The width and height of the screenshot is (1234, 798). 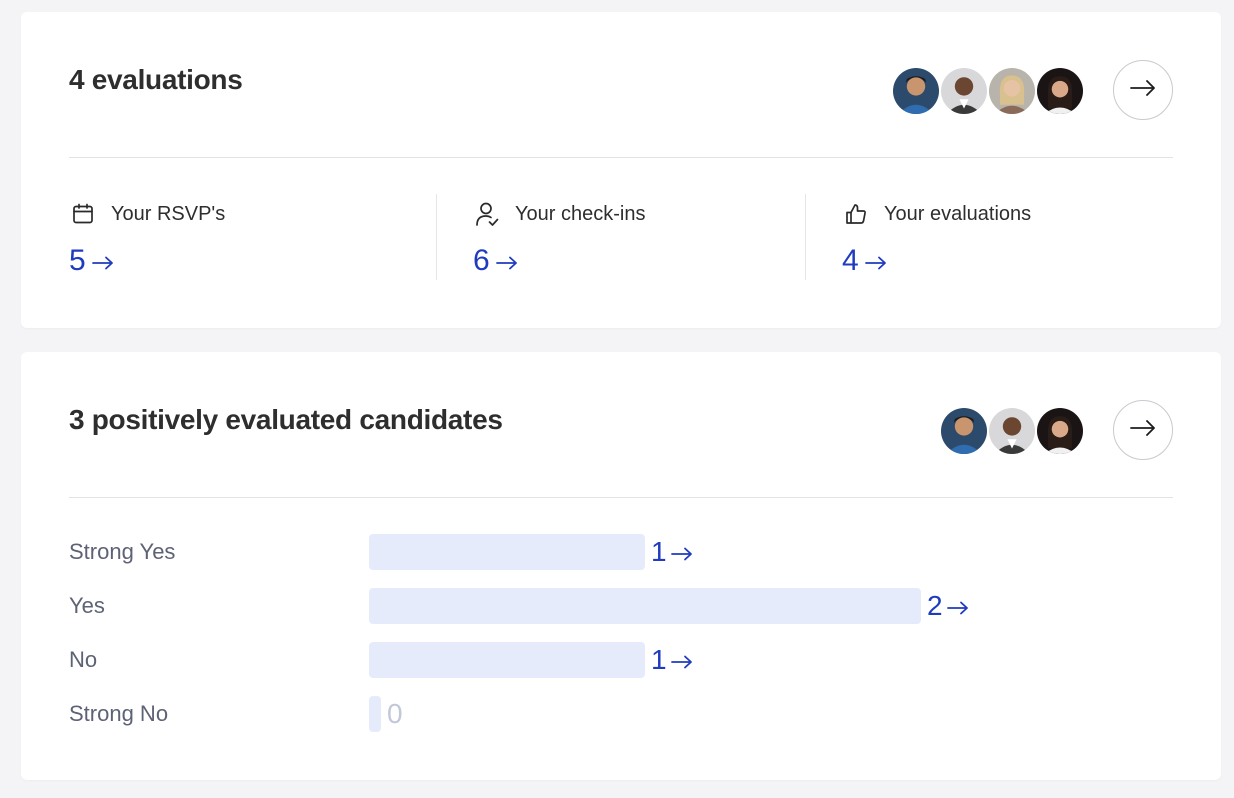 I want to click on distribution-label: Strong Yes, so click(x=122, y=551).